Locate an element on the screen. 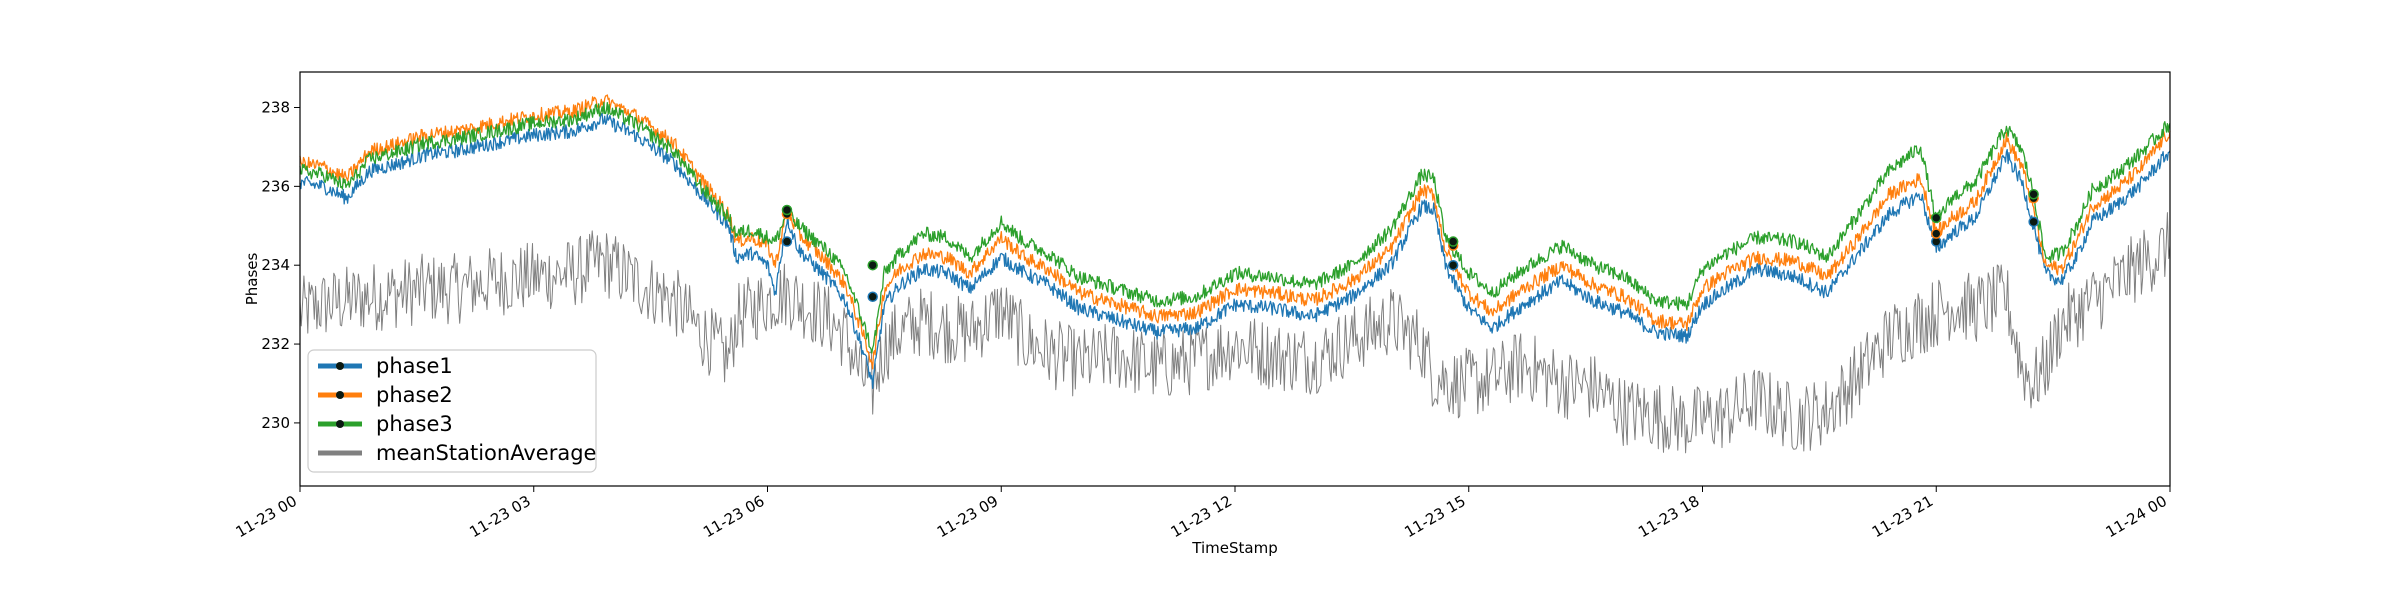  legend: phase1 phase2 phase3 meanStationAverage is located at coordinates (452, 411).